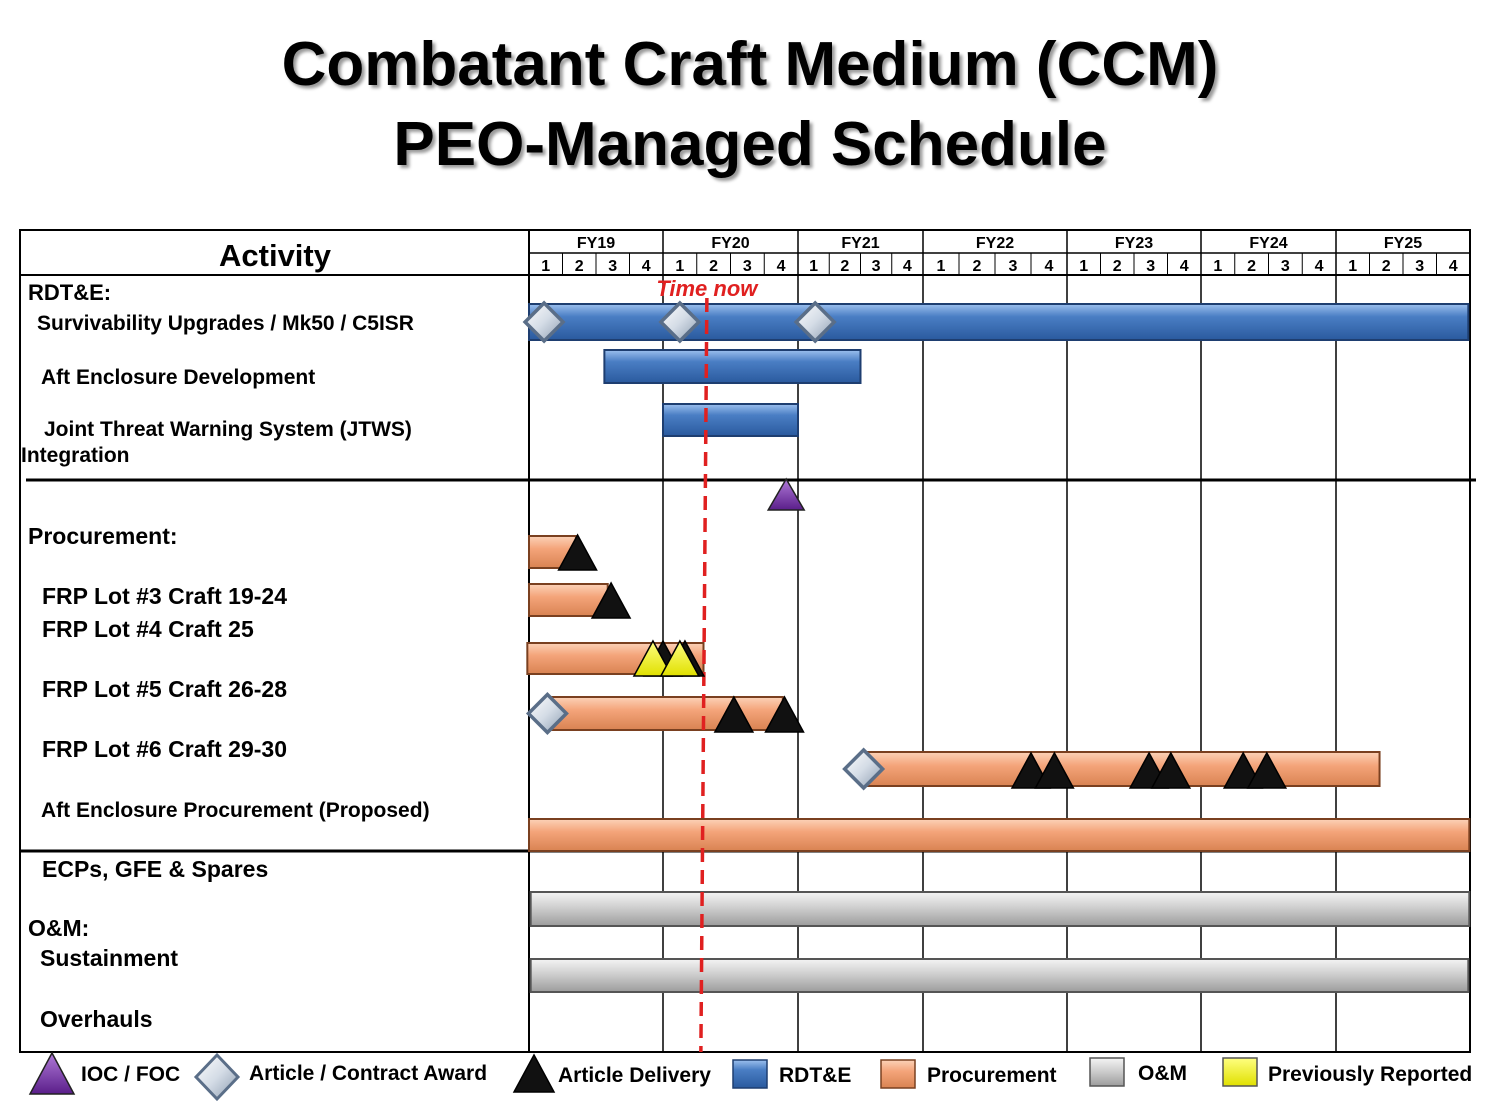 This screenshot has width=1500, height=1105. I want to click on row-label: ECPs, GFE & Spares, so click(155, 869).